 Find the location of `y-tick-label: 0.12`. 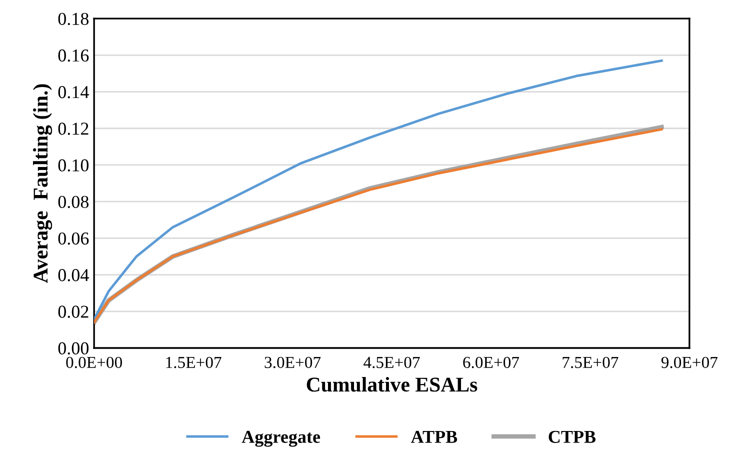

y-tick-label: 0.12 is located at coordinates (73, 128).